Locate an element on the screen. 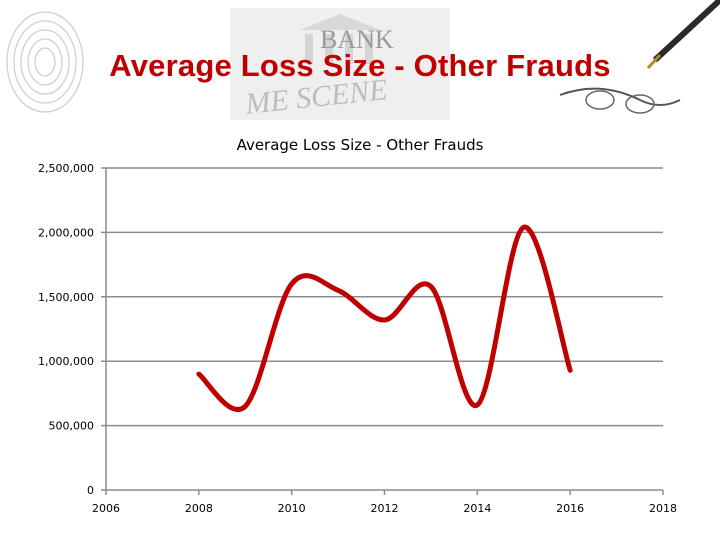 This screenshot has width=720, height=540. x-tick-label: 2016 is located at coordinates (570, 508).